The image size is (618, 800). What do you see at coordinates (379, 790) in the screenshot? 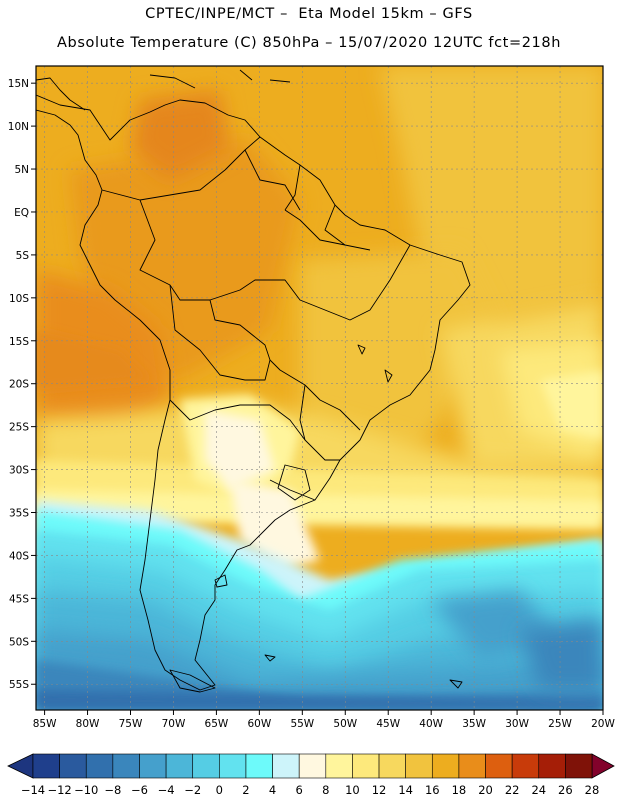
I see `colorbar-label: 12` at bounding box center [379, 790].